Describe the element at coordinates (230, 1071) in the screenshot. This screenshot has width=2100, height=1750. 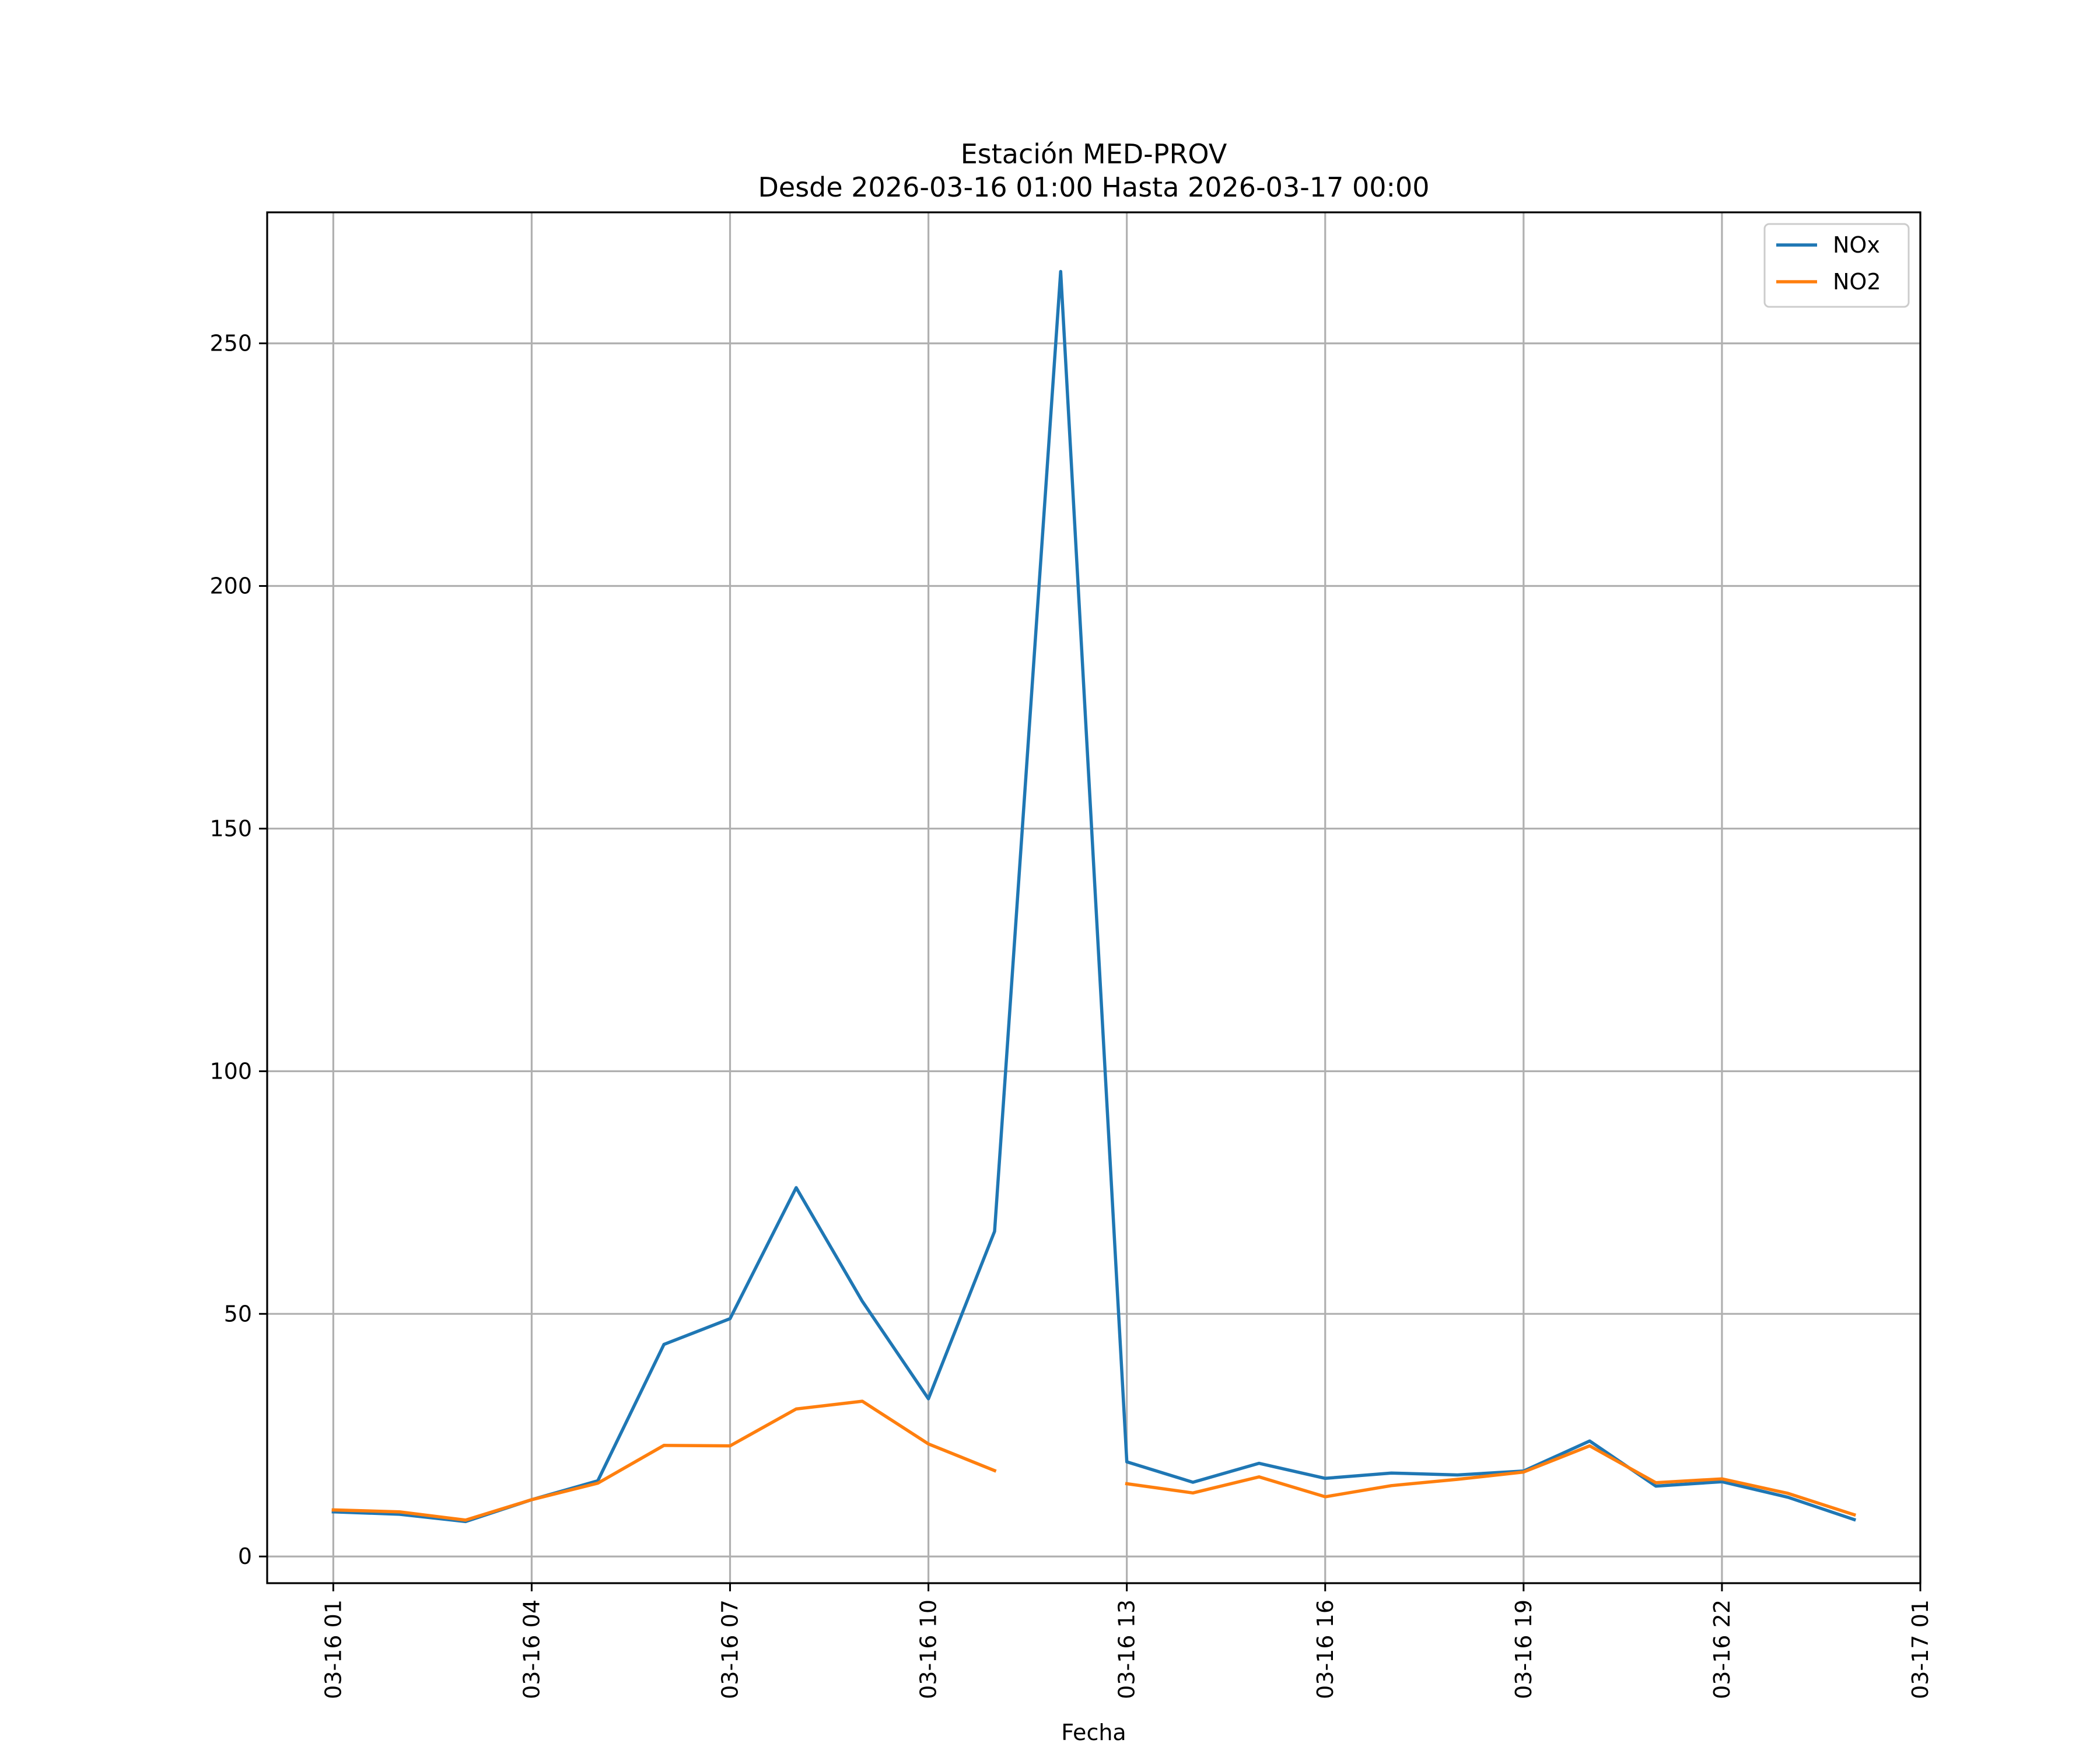
I see `y-tick-label: 100` at that location.